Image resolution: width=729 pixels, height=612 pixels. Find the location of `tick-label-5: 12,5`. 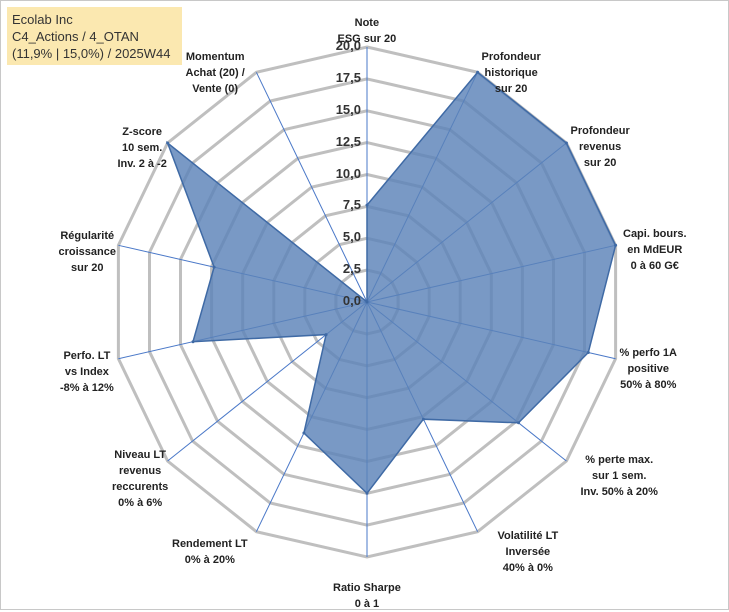

tick-label-5: 12,5 is located at coordinates (348, 141).